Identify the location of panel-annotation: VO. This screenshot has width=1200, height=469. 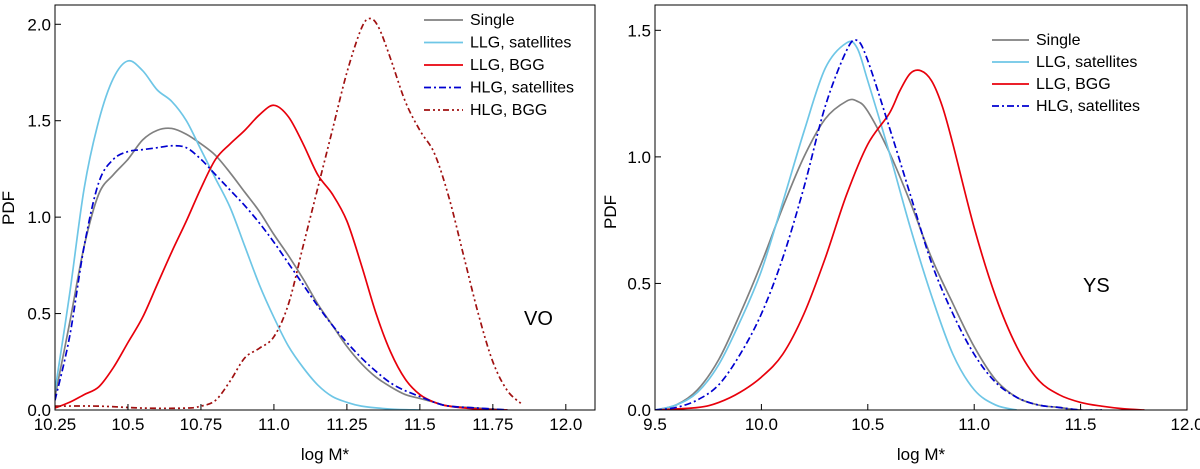
(538, 319).